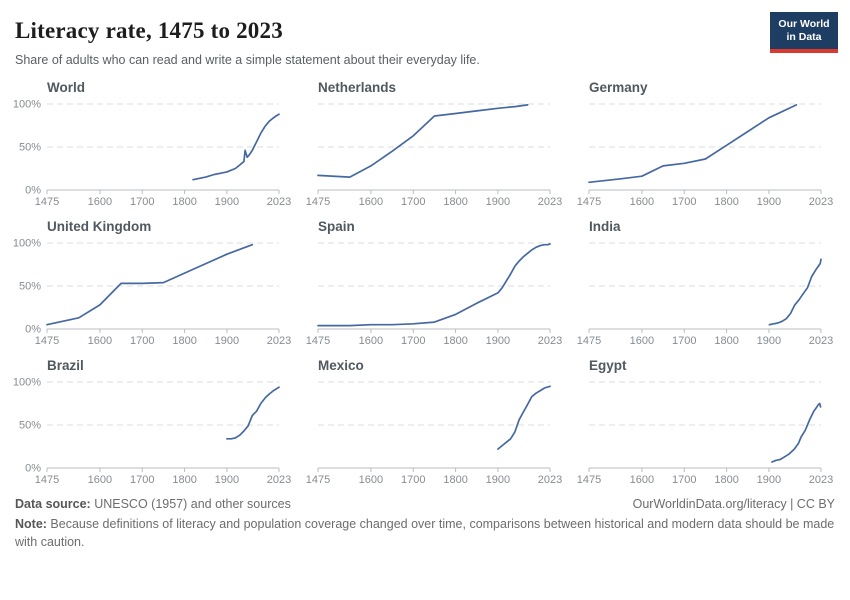  Describe the element at coordinates (341, 365) in the screenshot. I see `chart-title-mexico: Mexico` at that location.